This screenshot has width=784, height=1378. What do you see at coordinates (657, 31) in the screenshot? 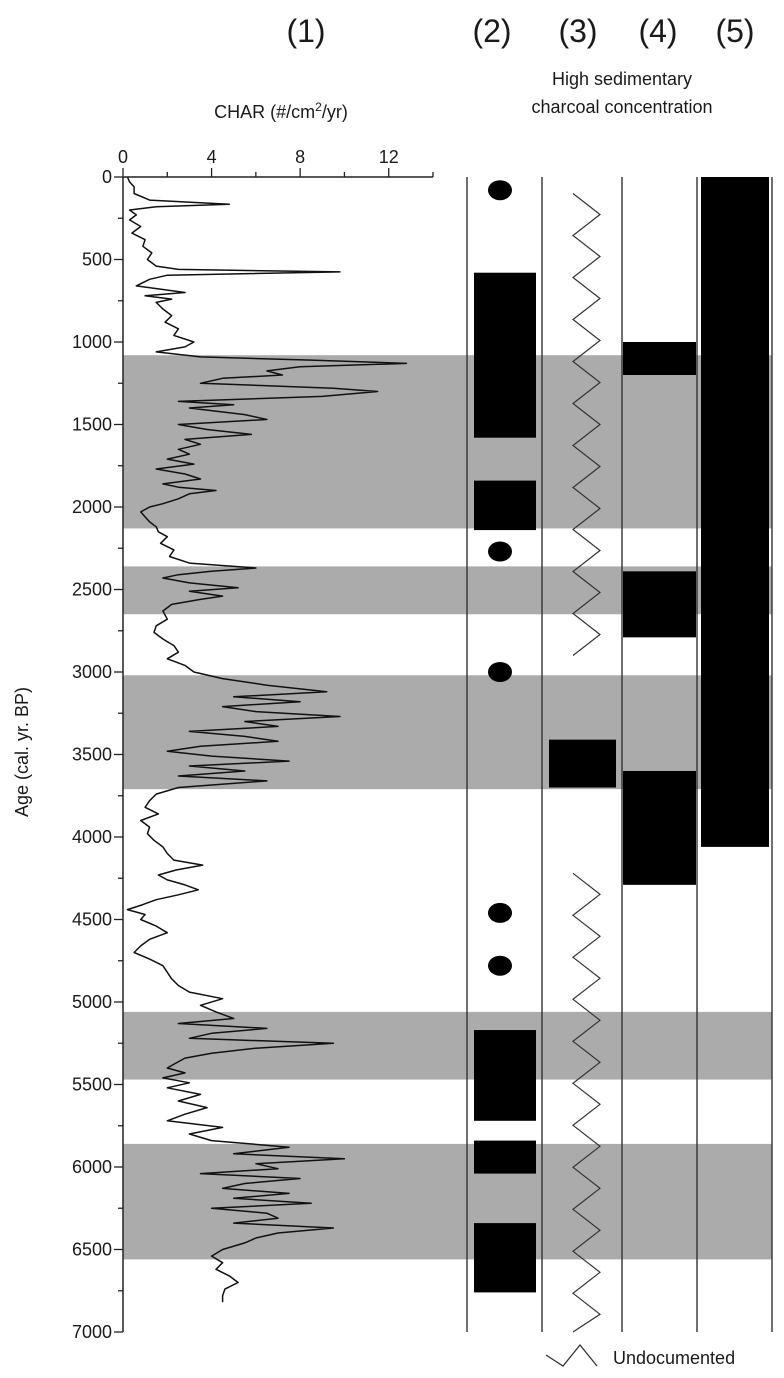
I see `column-label-4: (4)` at bounding box center [657, 31].